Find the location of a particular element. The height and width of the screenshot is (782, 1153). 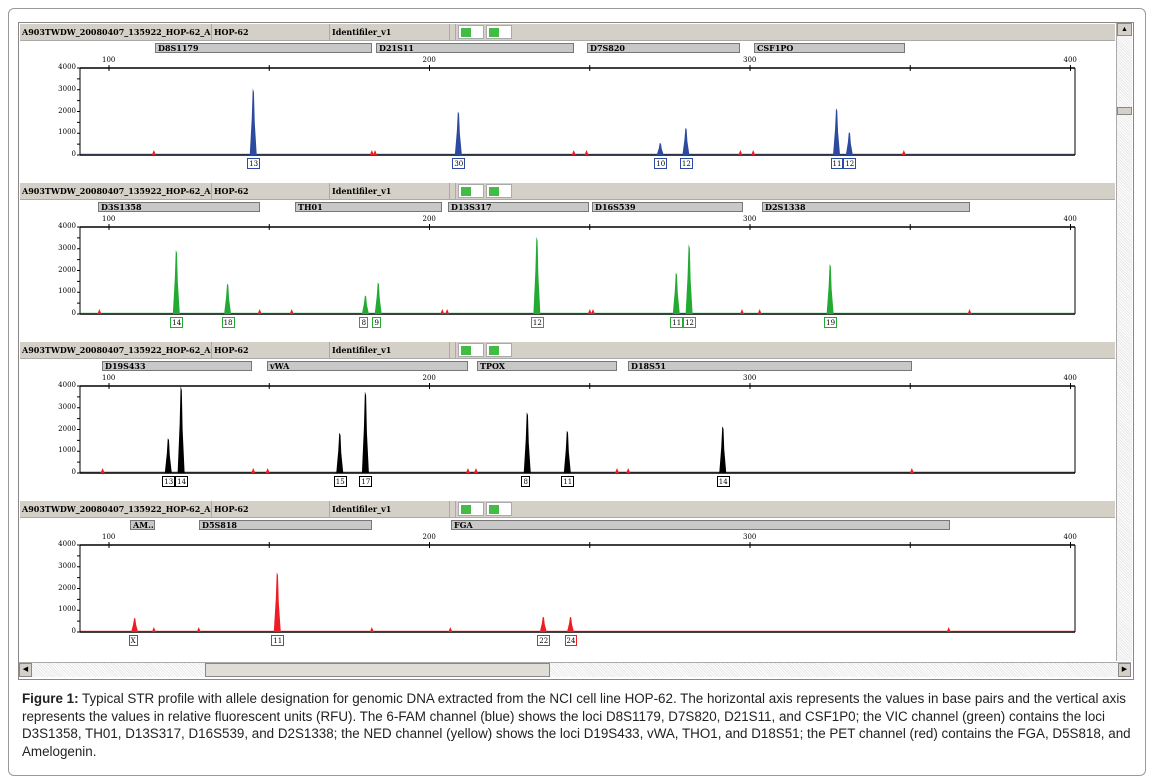

y-tick-label: 3000 is located at coordinates (67, 565).